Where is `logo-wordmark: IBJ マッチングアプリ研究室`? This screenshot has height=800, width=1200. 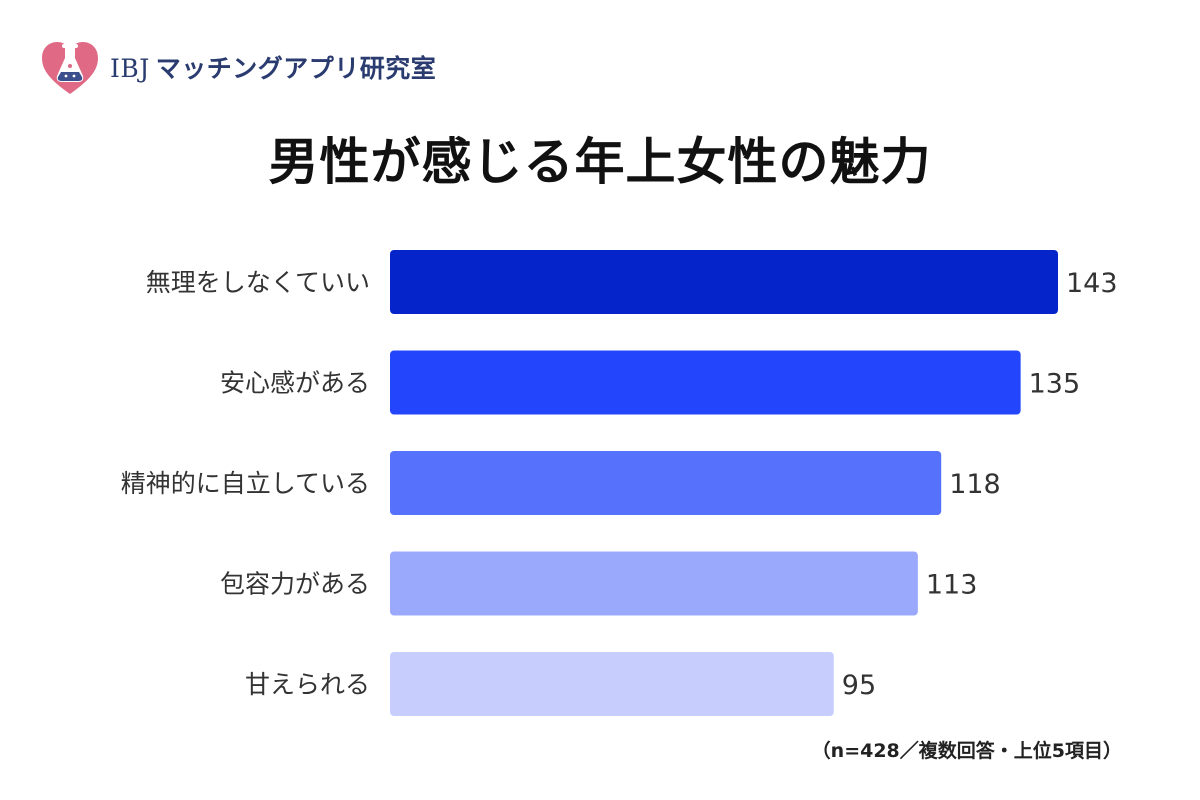
logo-wordmark: IBJ マッチングアプリ研究室 is located at coordinates (273, 67).